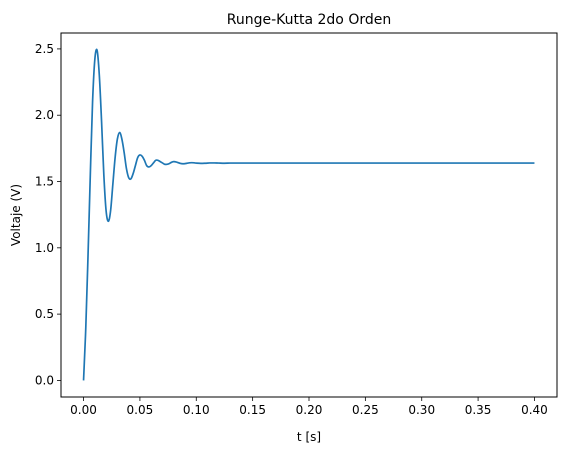 The height and width of the screenshot is (455, 567). What do you see at coordinates (48, 214) in the screenshot?
I see `y-axis: 0.0 0.5 1.0 1.5 2.0 2.5` at bounding box center [48, 214].